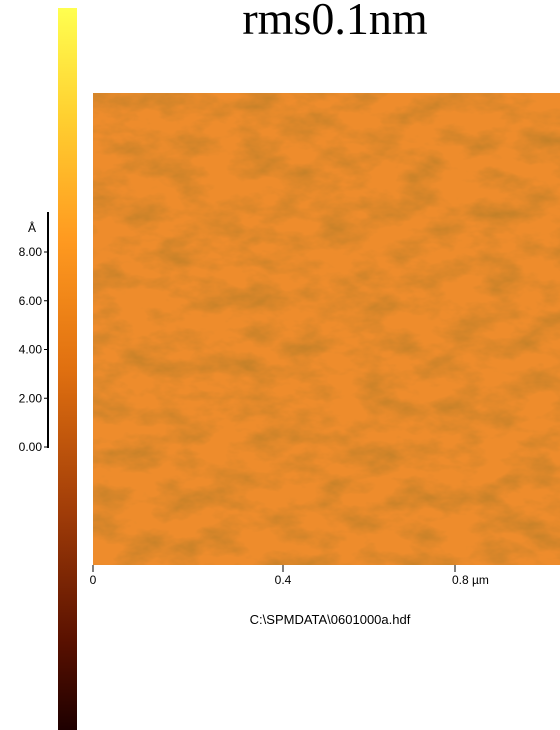 The width and height of the screenshot is (560, 730). What do you see at coordinates (31, 350) in the screenshot?
I see `scale-tick-label: 4.00` at bounding box center [31, 350].